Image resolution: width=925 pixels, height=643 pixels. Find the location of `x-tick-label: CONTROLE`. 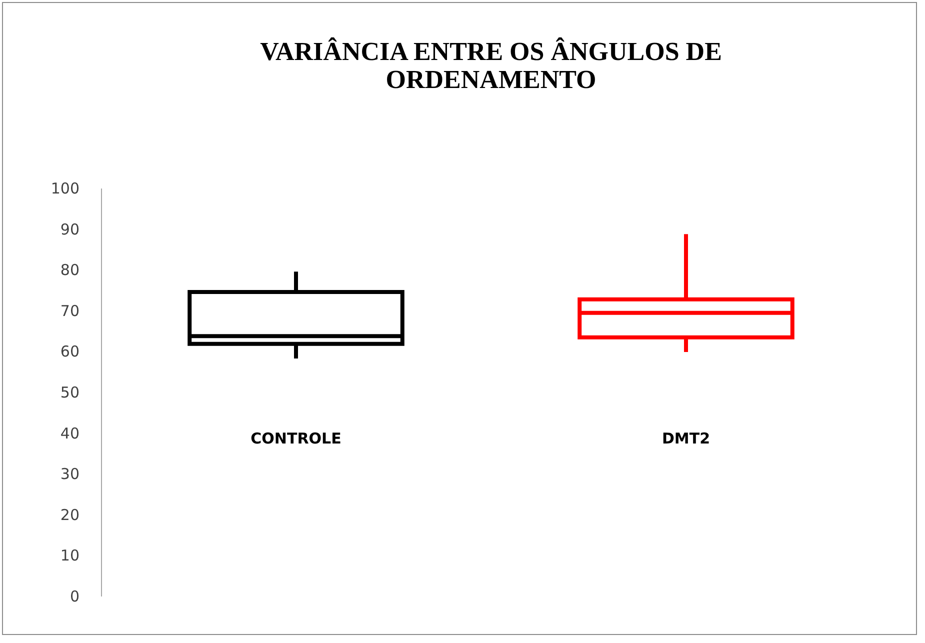

x-tick-label: CONTROLE is located at coordinates (296, 439).